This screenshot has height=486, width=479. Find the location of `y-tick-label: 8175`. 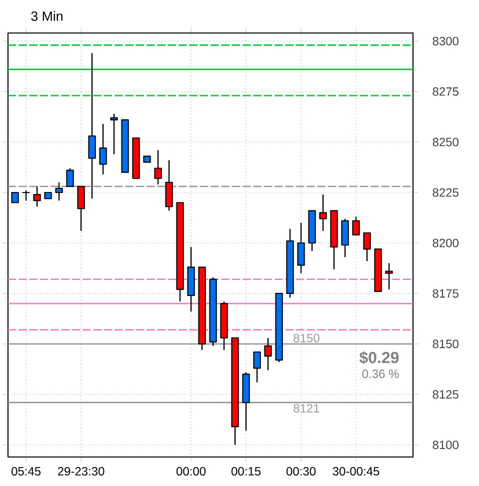

y-tick-label: 8175 is located at coordinates (445, 293).